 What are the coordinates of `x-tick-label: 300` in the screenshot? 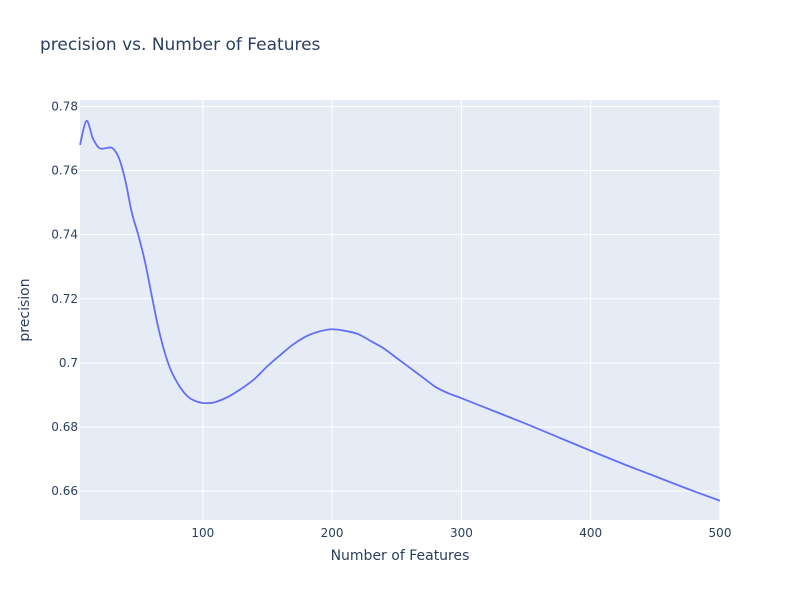 It's located at (461, 533).